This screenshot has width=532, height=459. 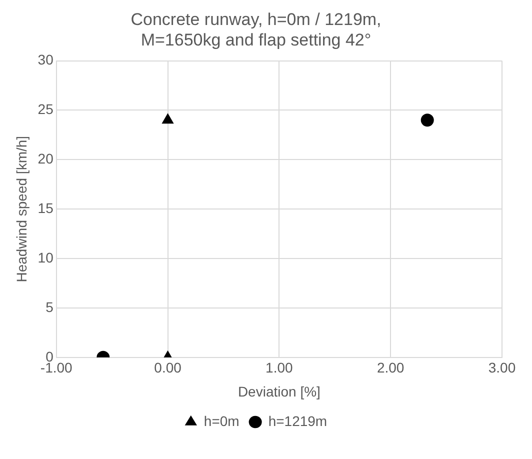 What do you see at coordinates (46, 158) in the screenshot?
I see `y-tick-label: 20` at bounding box center [46, 158].